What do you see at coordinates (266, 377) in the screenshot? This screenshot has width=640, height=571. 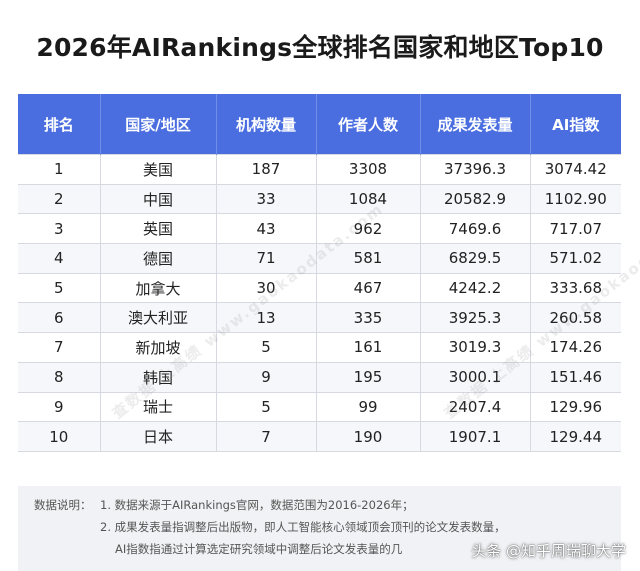 I see `cell-institutions: 9` at bounding box center [266, 377].